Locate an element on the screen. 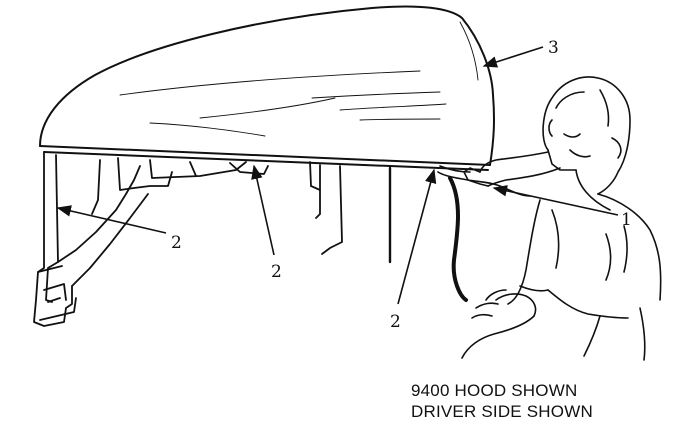 This screenshot has height=441, width=675. caption-line-1: 9400 HOOD SHOWN is located at coordinates (494, 390).